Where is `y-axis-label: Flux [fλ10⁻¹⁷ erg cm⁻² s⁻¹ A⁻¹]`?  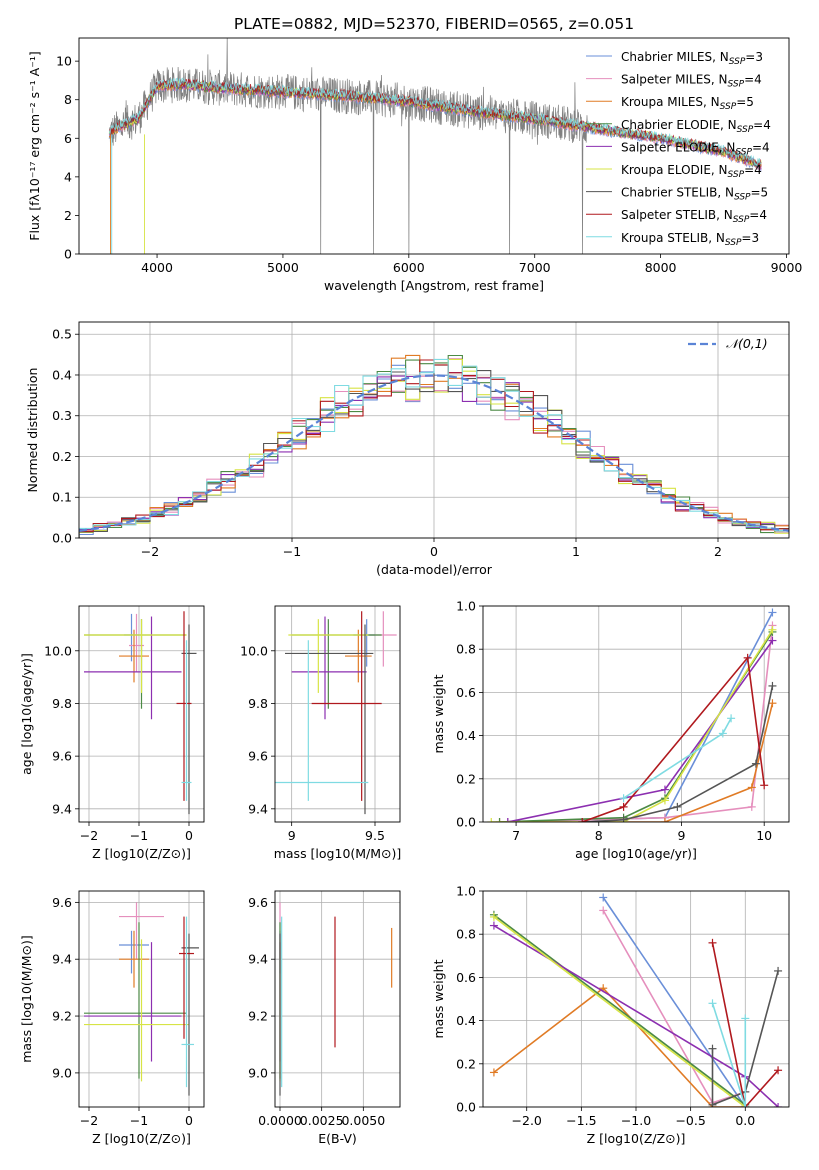
y-axis-label: Flux [fλ10⁻¹⁷ erg cm⁻² s⁻¹ A⁻¹] is located at coordinates (34, 145).